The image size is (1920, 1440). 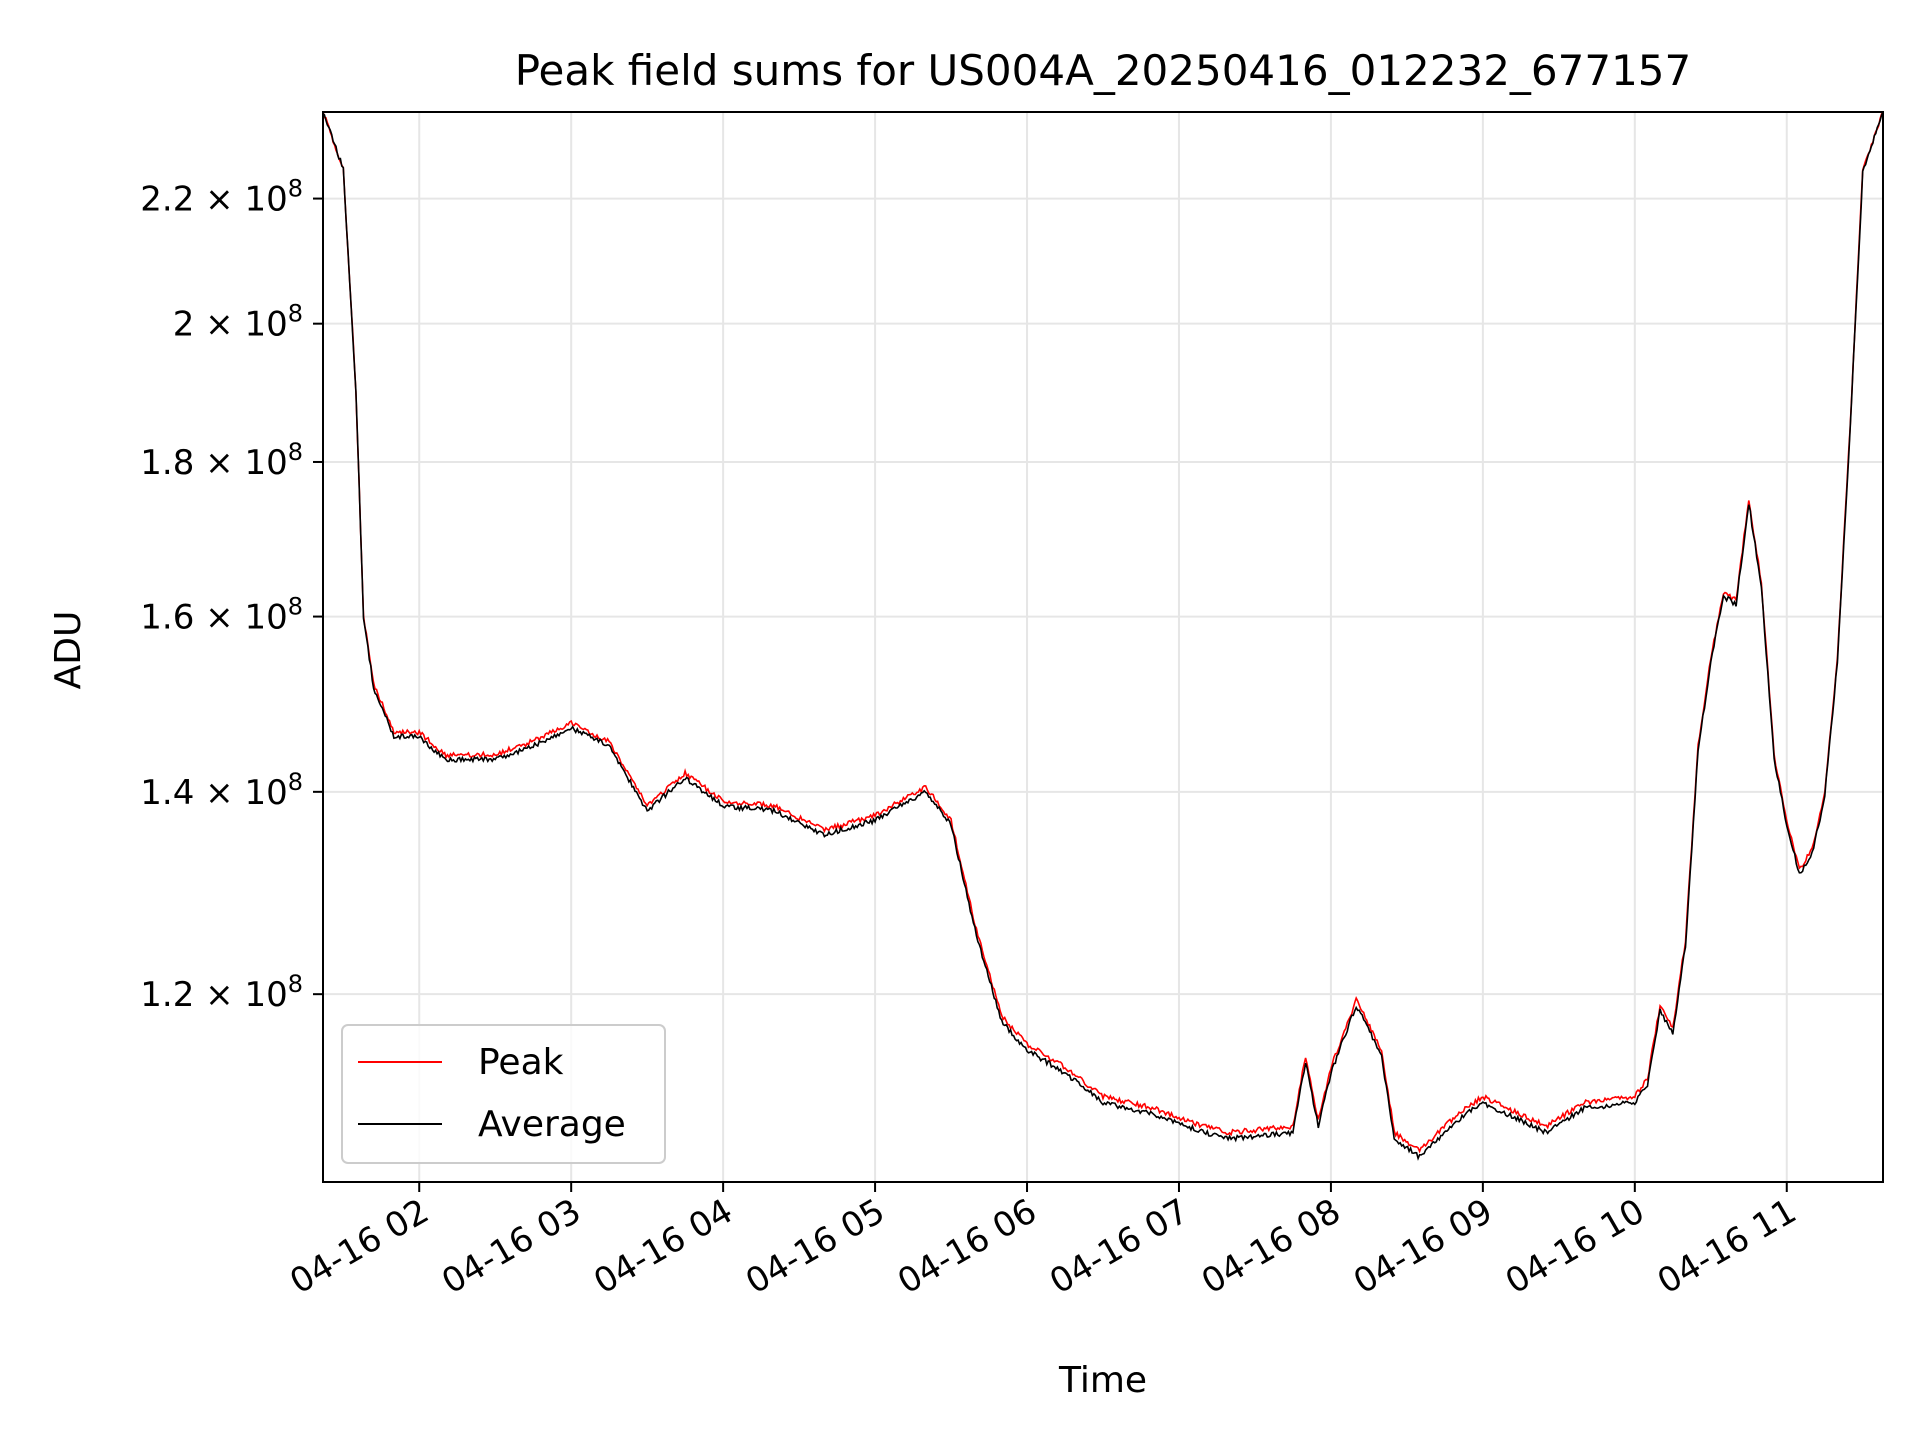 I want to click on y-axis-label: ADU, so click(x=68, y=650).